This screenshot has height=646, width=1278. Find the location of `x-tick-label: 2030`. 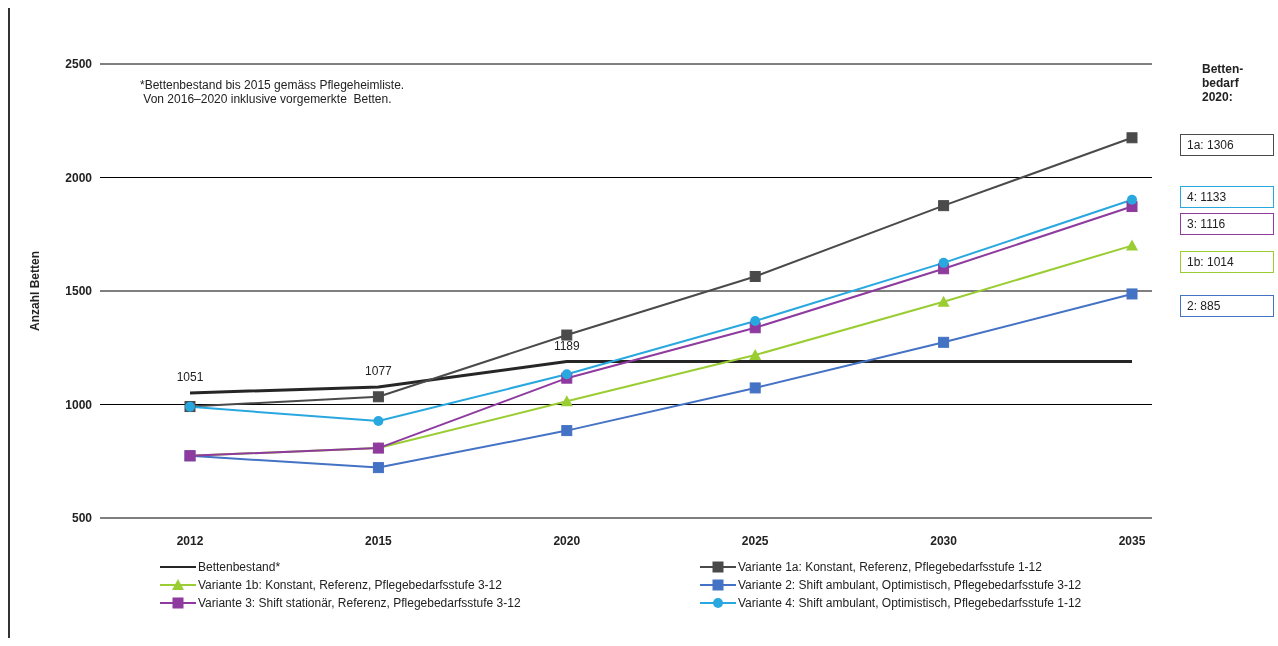

x-tick-label: 2030 is located at coordinates (944, 540).